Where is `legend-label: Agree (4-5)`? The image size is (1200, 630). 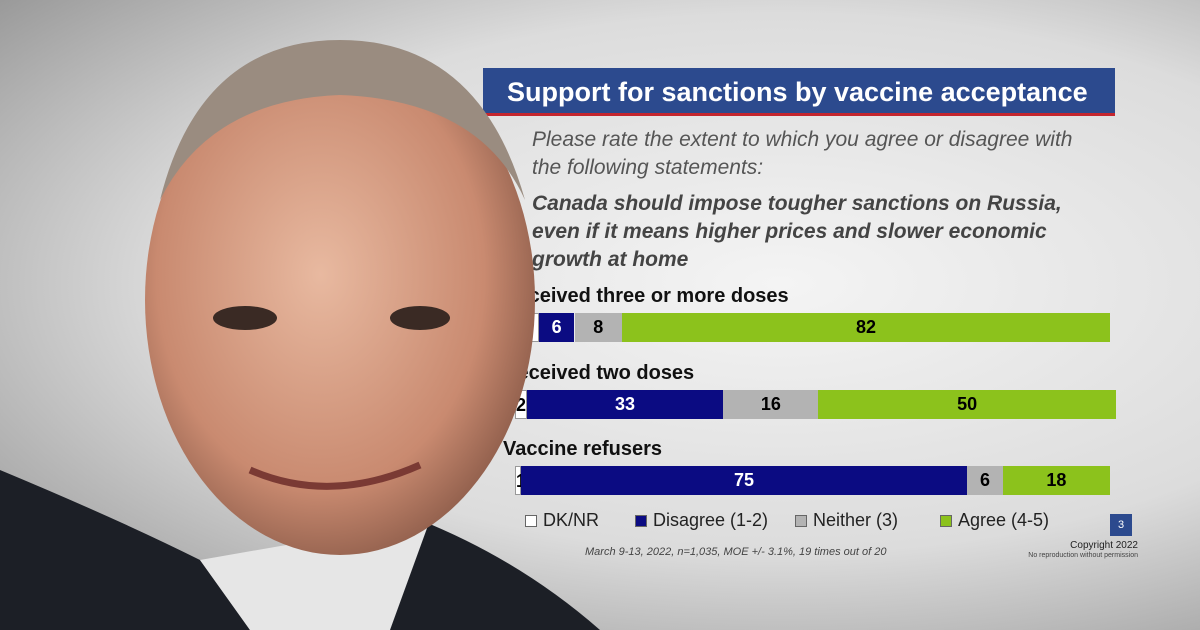
legend-label: Agree (4-5) is located at coordinates (1004, 520).